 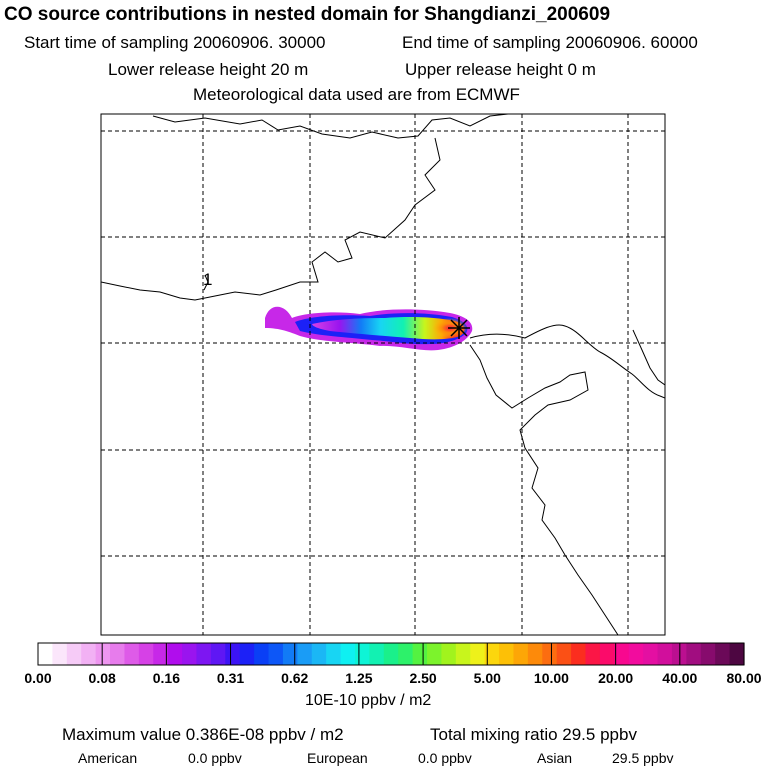 I want to click on asian-value: 29.5 ppbv, so click(x=643, y=758).